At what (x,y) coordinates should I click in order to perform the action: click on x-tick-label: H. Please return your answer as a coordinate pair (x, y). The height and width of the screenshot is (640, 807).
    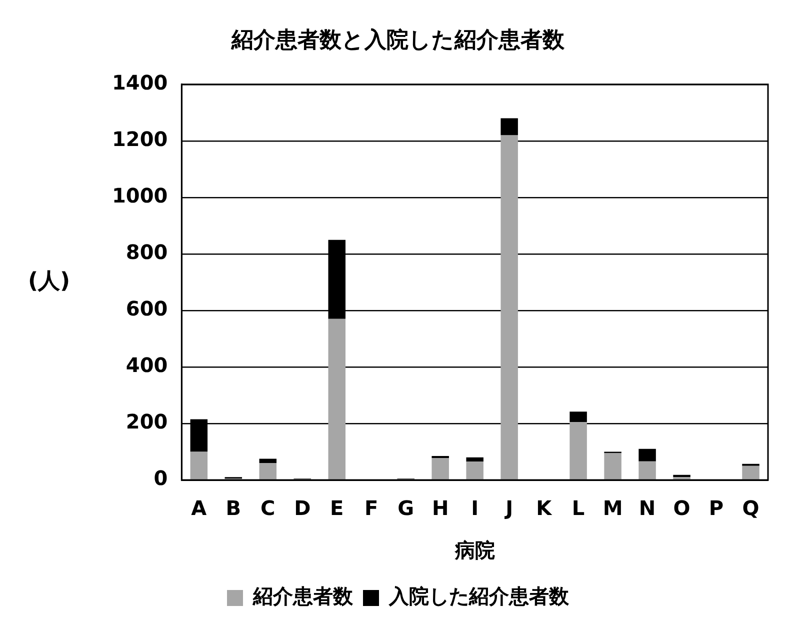
    Looking at the image, I should click on (440, 508).